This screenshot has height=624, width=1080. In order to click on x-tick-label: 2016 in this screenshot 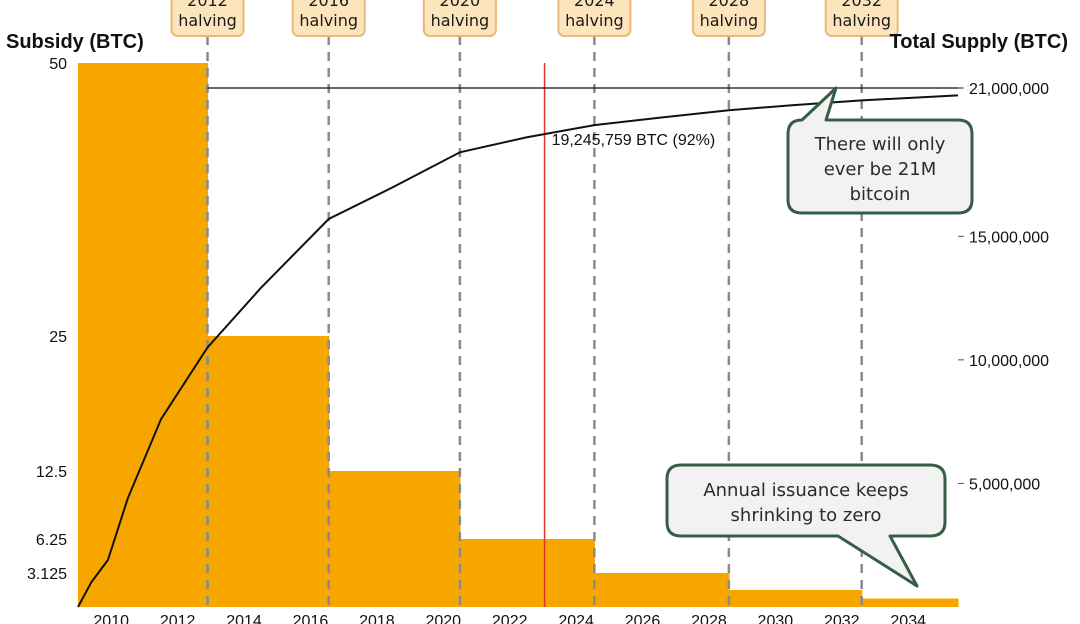, I will do `click(311, 618)`.